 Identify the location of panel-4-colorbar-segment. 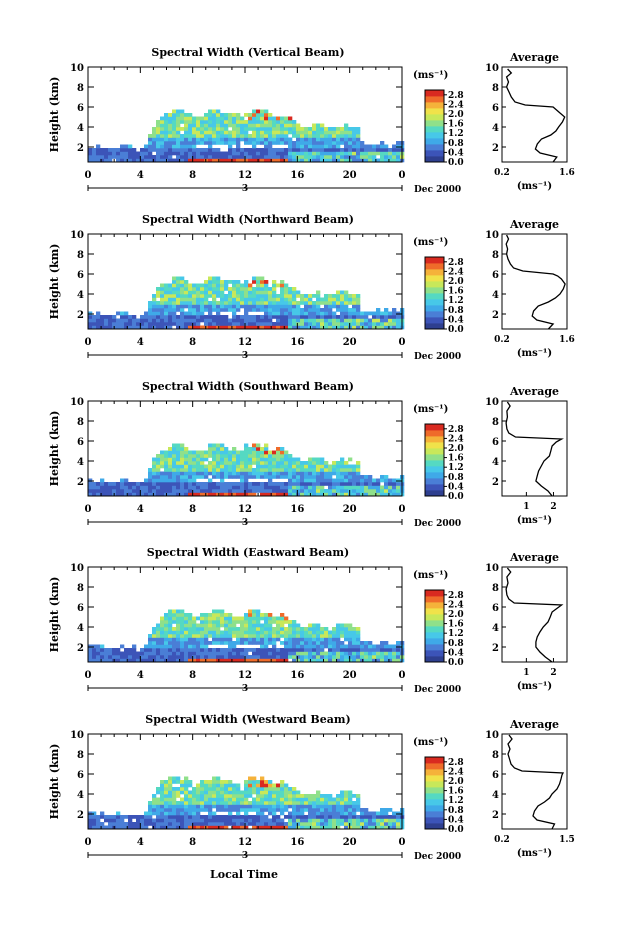
(434, 605).